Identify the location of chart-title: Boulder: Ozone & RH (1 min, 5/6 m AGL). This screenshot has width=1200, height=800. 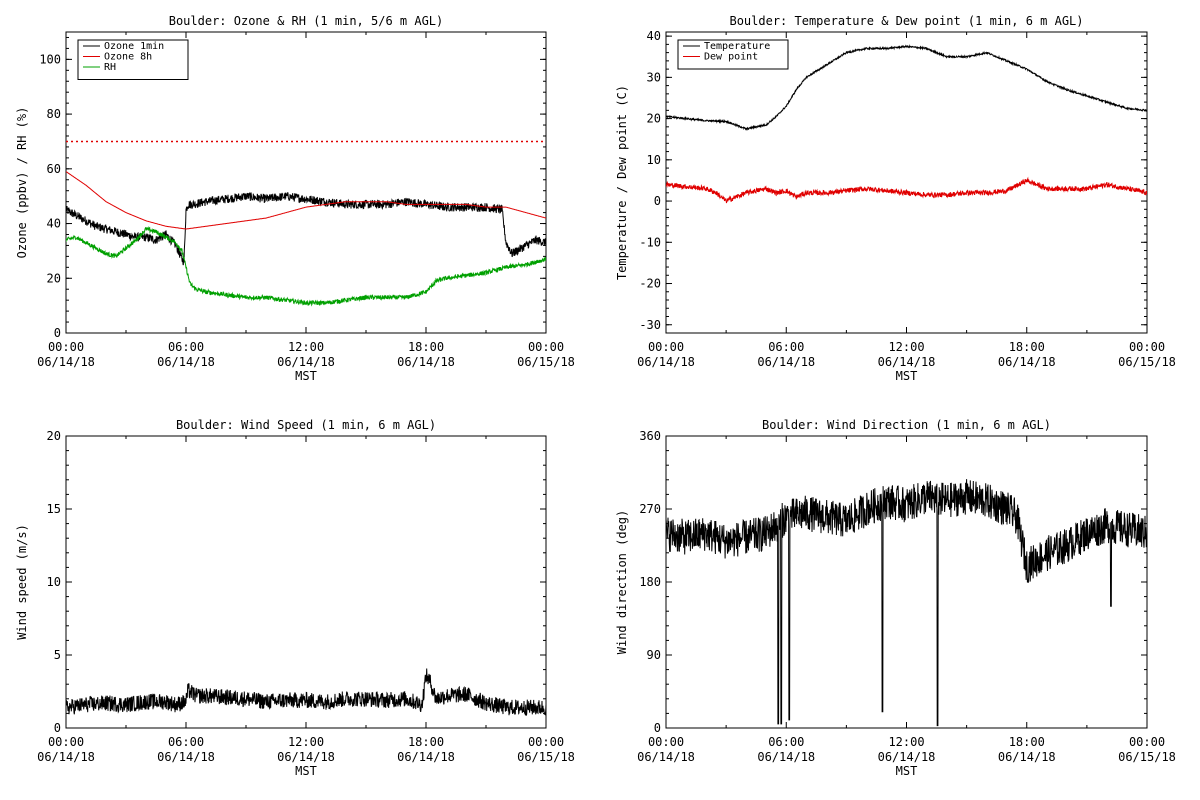
(306, 21).